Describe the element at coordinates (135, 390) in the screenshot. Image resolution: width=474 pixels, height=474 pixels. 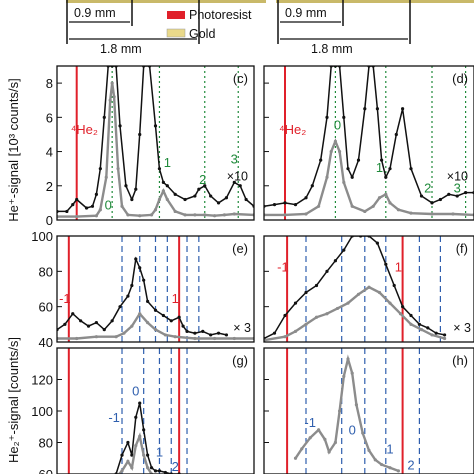
I see `peak-order-label: 0` at that location.